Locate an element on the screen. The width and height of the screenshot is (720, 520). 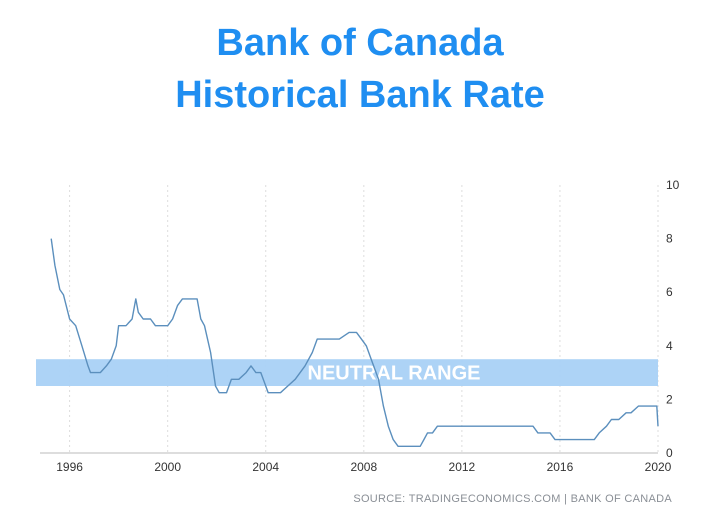
neutral-range-label: NEUTRAL RANGE is located at coordinates (394, 374).